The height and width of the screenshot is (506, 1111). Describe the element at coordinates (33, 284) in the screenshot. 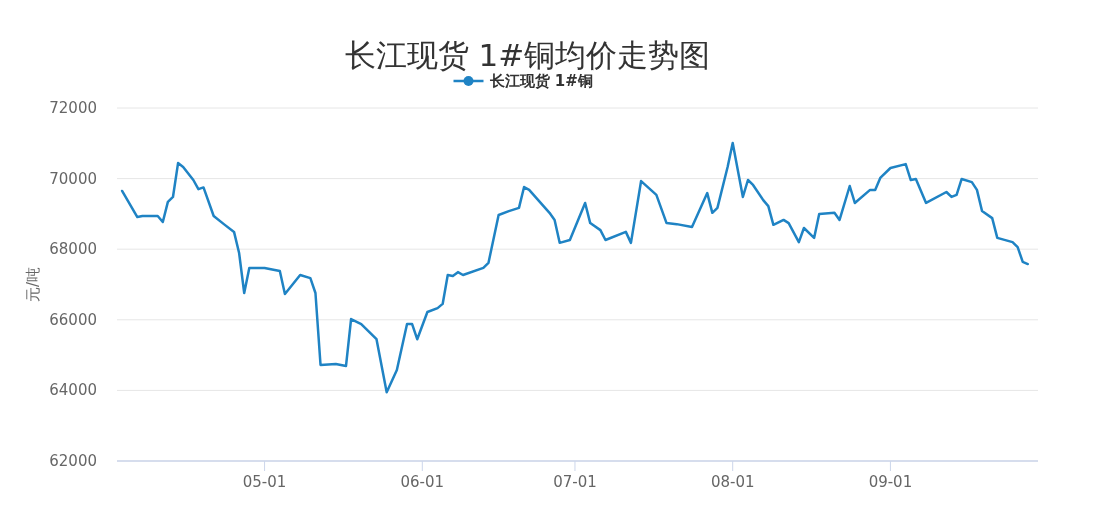

I see `y-axis-title: 元/吨` at that location.